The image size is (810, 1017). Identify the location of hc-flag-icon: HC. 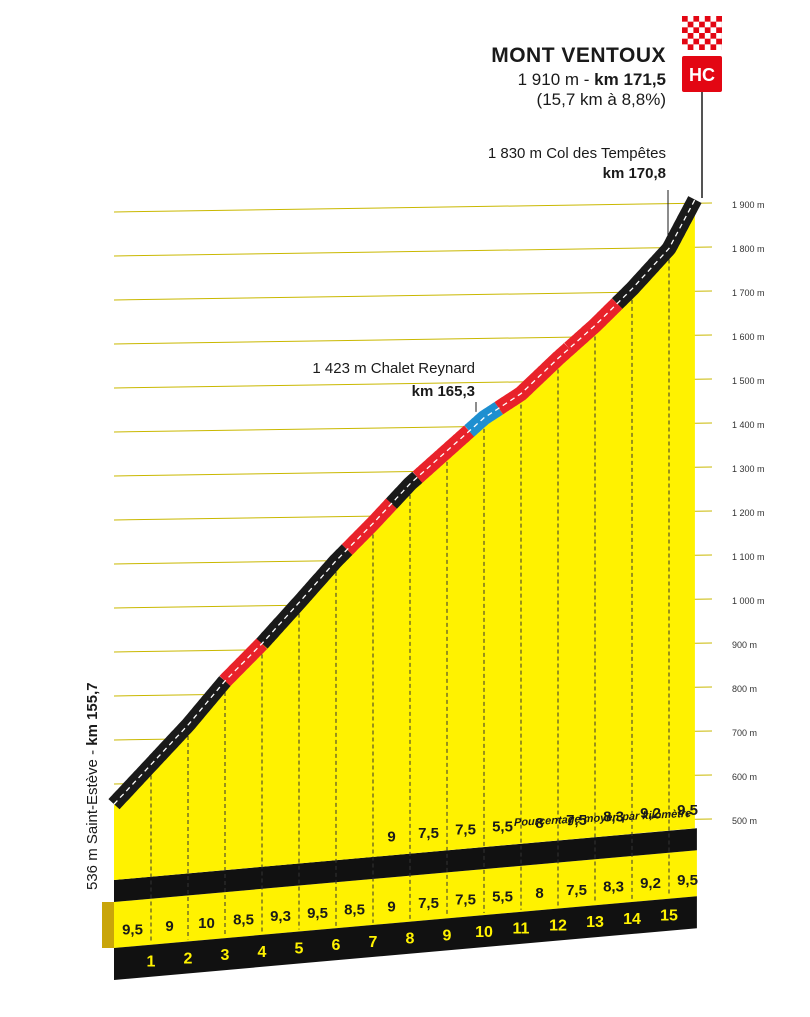
(702, 107).